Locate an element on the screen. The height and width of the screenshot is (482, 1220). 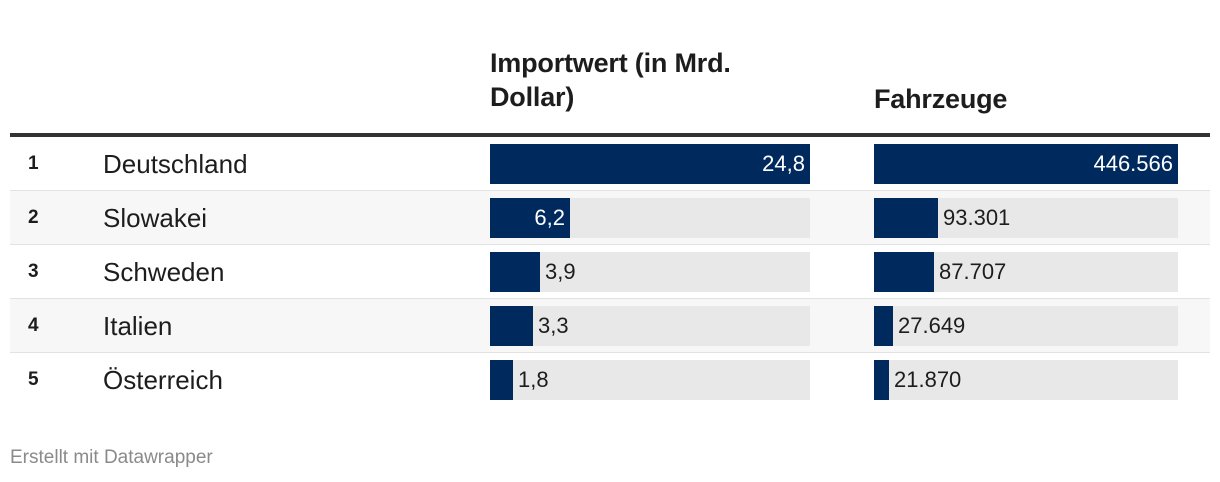
table-row: 3 Schweden 3,9 87.707 is located at coordinates (610, 272).